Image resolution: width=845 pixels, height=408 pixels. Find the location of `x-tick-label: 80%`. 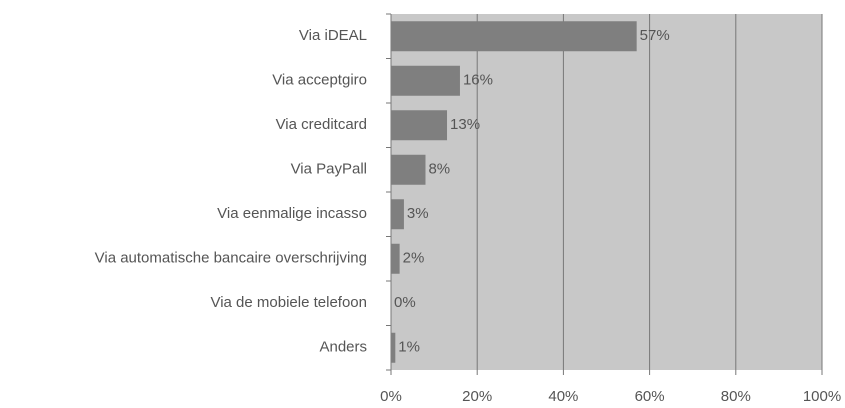

x-tick-label: 80% is located at coordinates (736, 396).